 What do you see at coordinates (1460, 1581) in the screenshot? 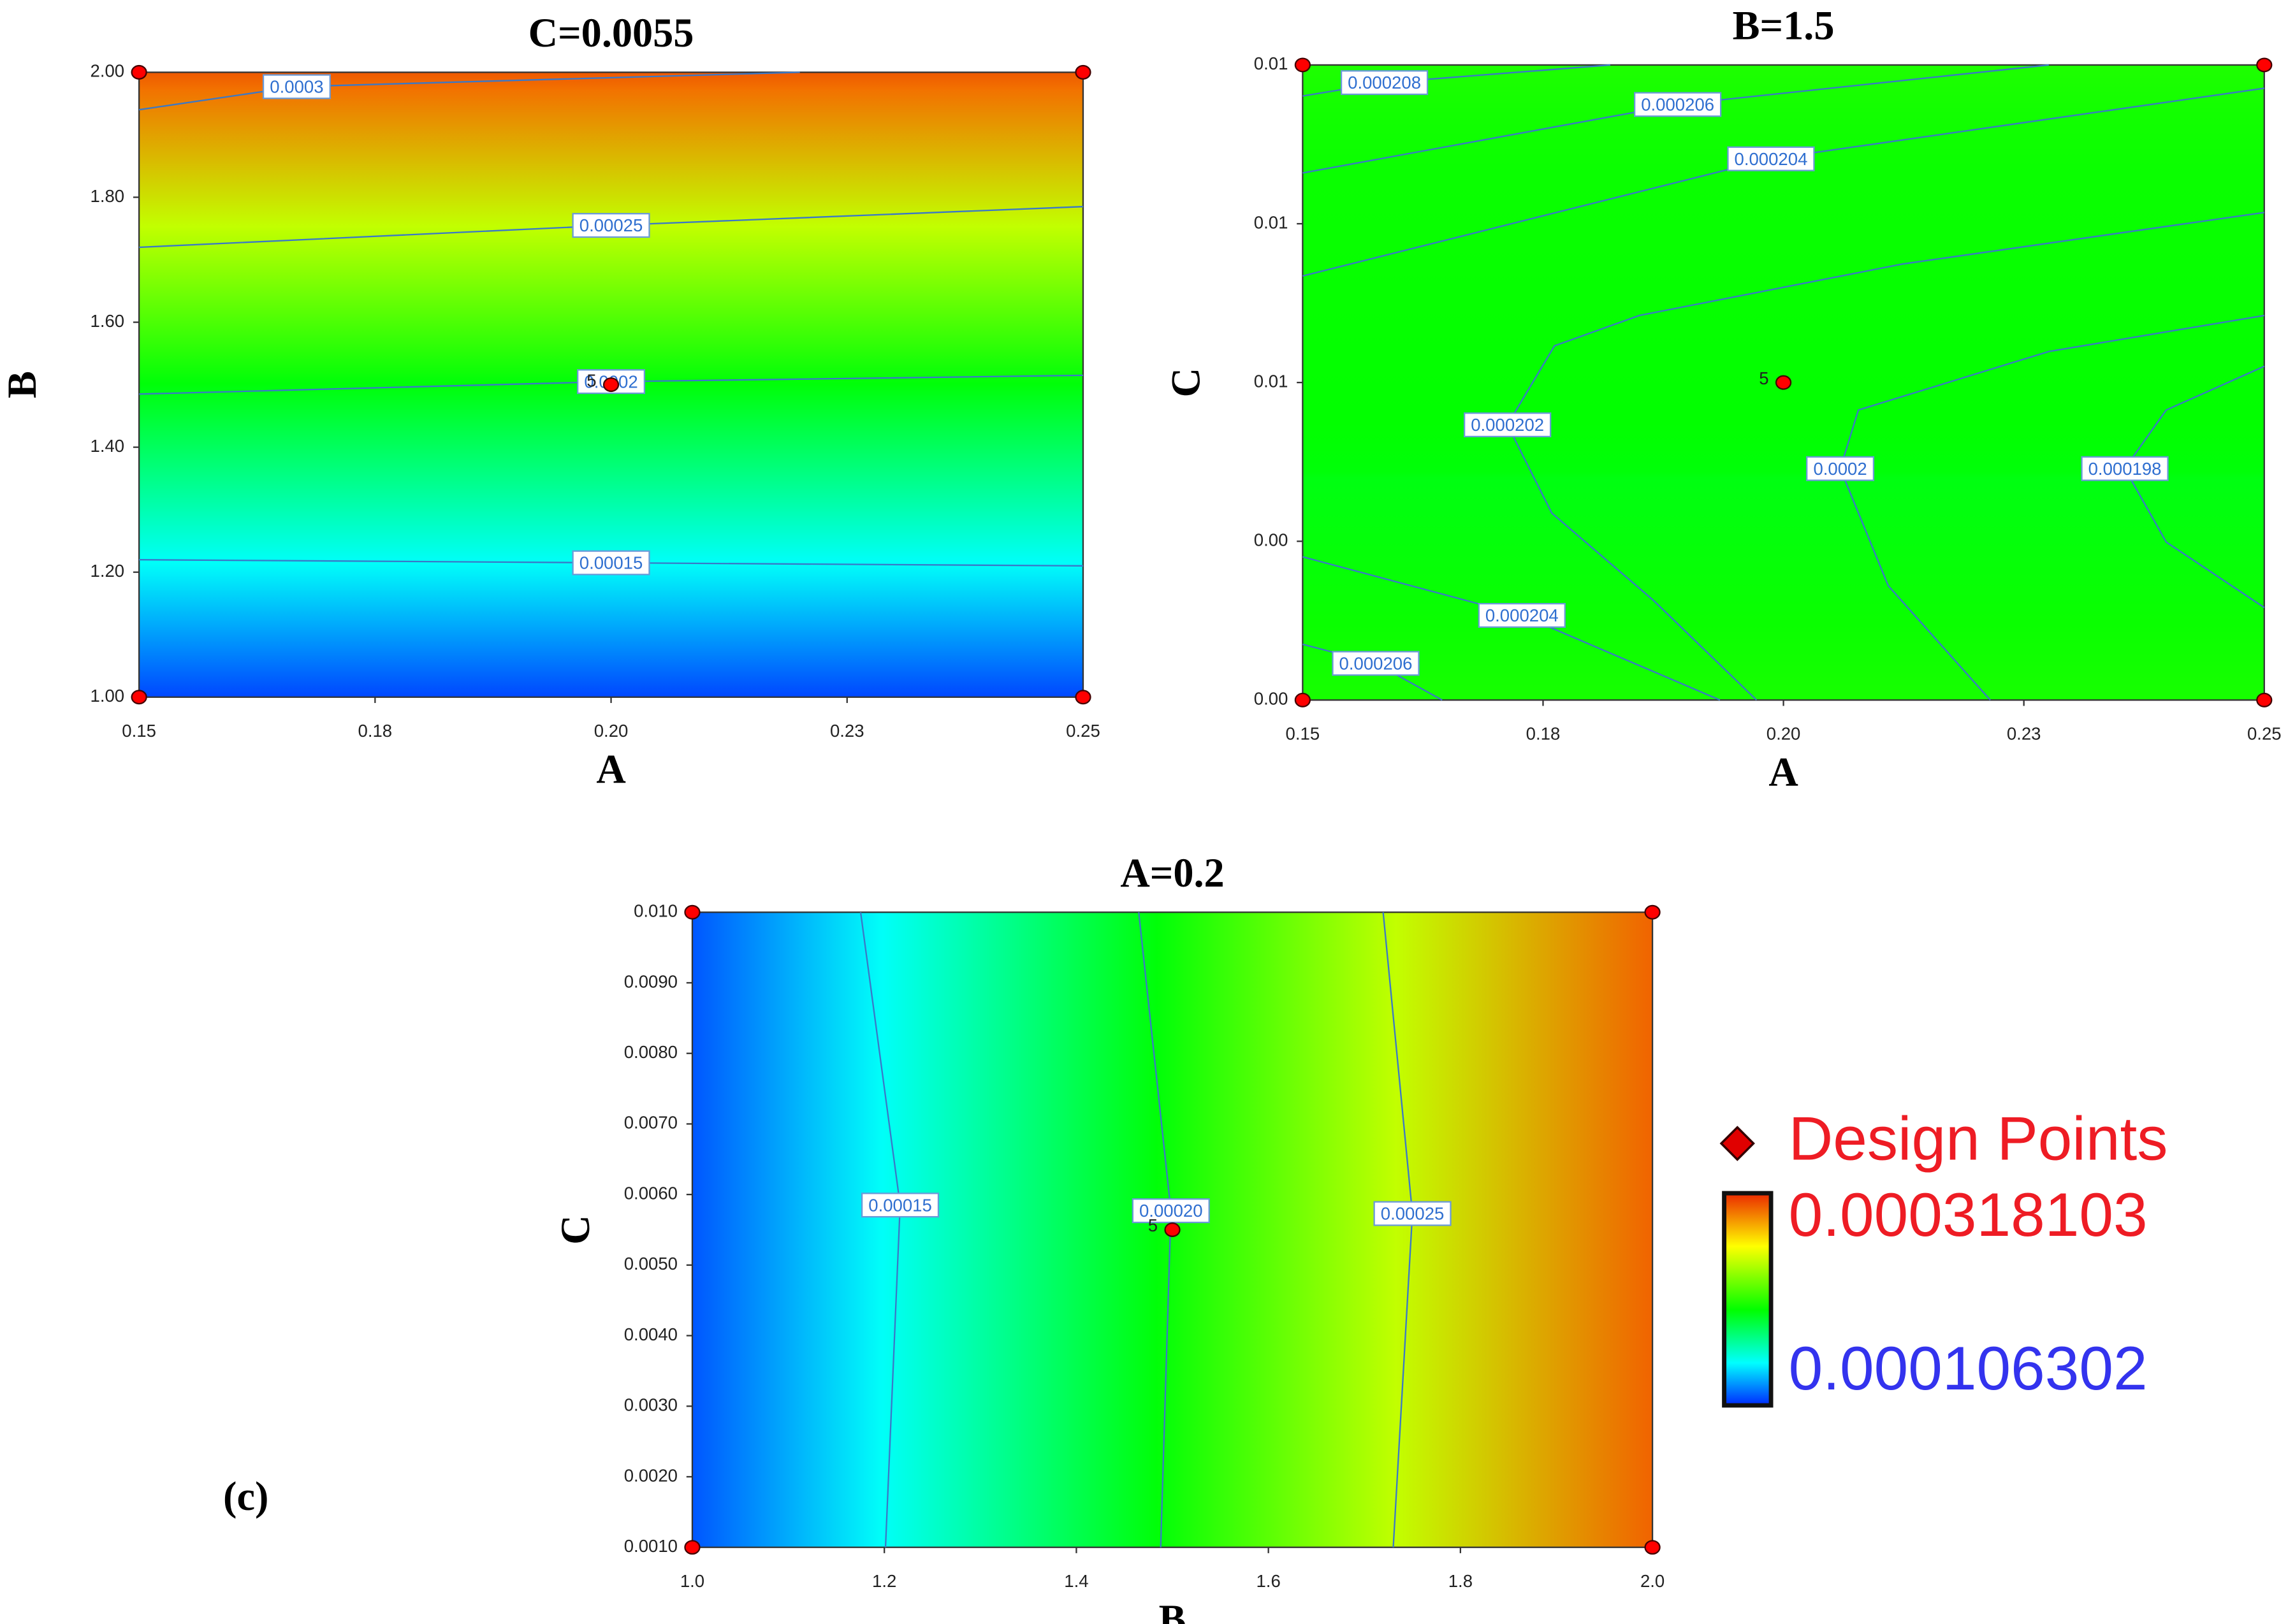
I see `x-tick-label: 1.8` at bounding box center [1460, 1581].